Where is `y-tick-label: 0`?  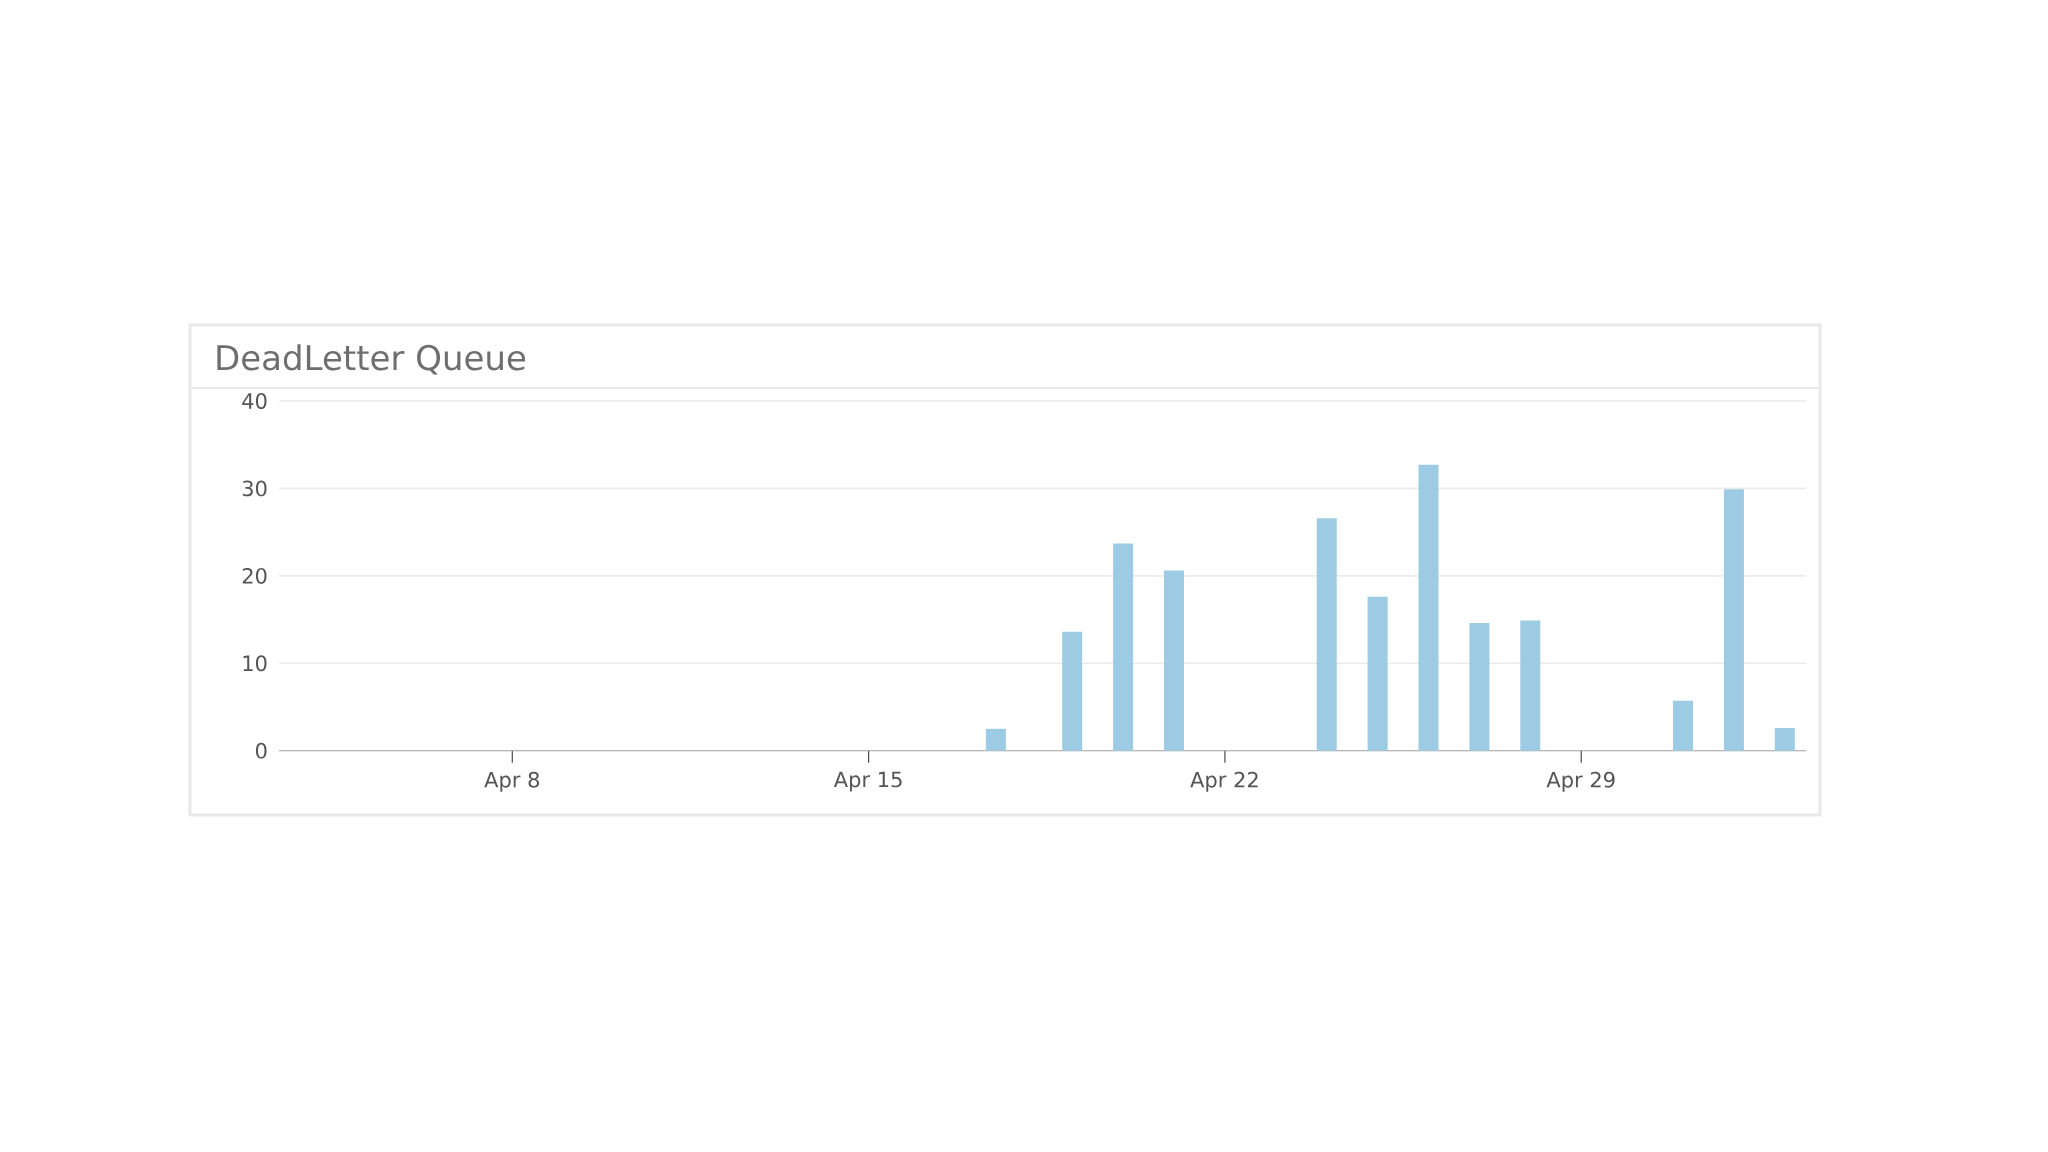
y-tick-label: 0 is located at coordinates (261, 750).